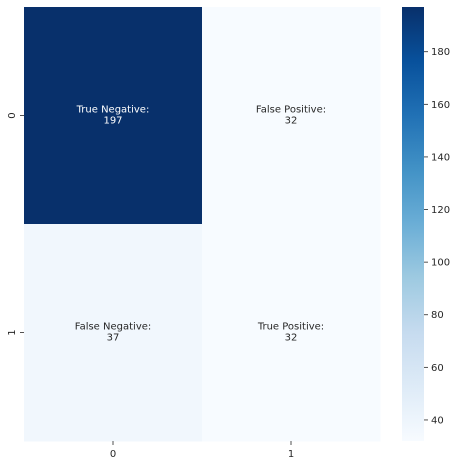 The height and width of the screenshot is (466, 458). Describe the element at coordinates (291, 454) in the screenshot. I see `x-tick-label: 1` at that location.